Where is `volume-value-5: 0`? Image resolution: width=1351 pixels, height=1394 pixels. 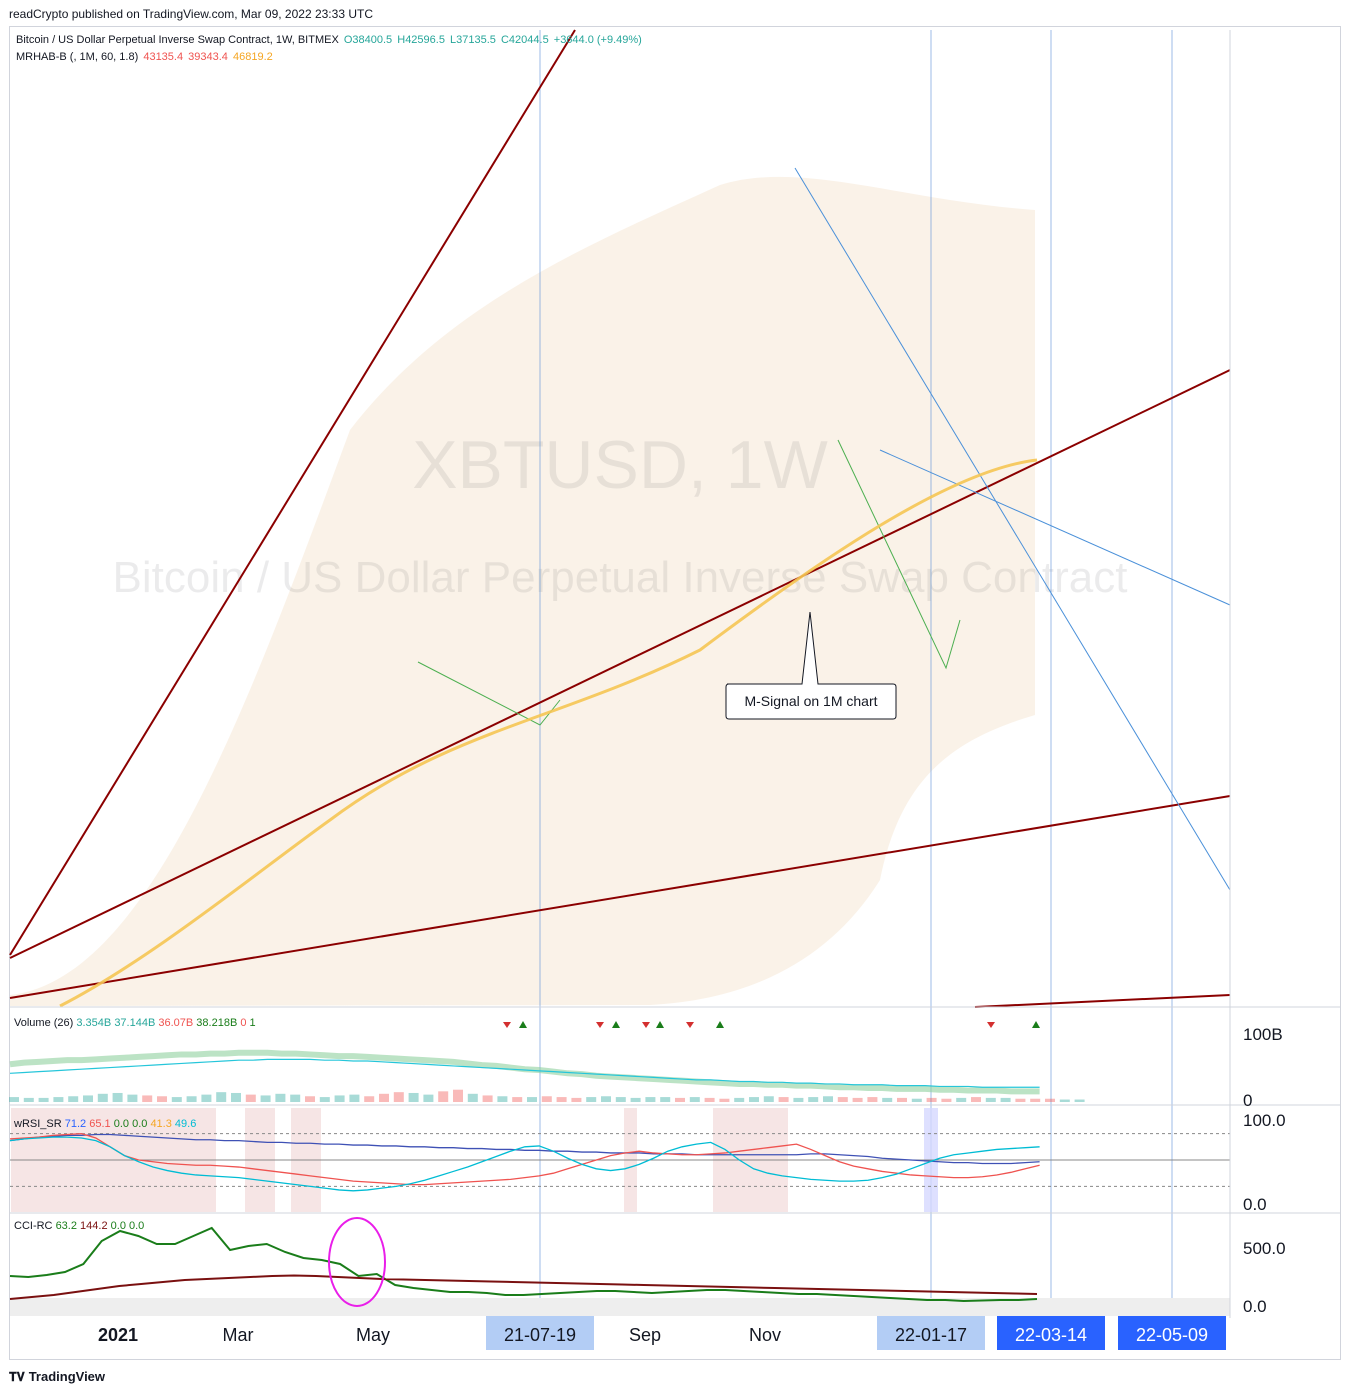 volume-value-5: 0 is located at coordinates (243, 1023).